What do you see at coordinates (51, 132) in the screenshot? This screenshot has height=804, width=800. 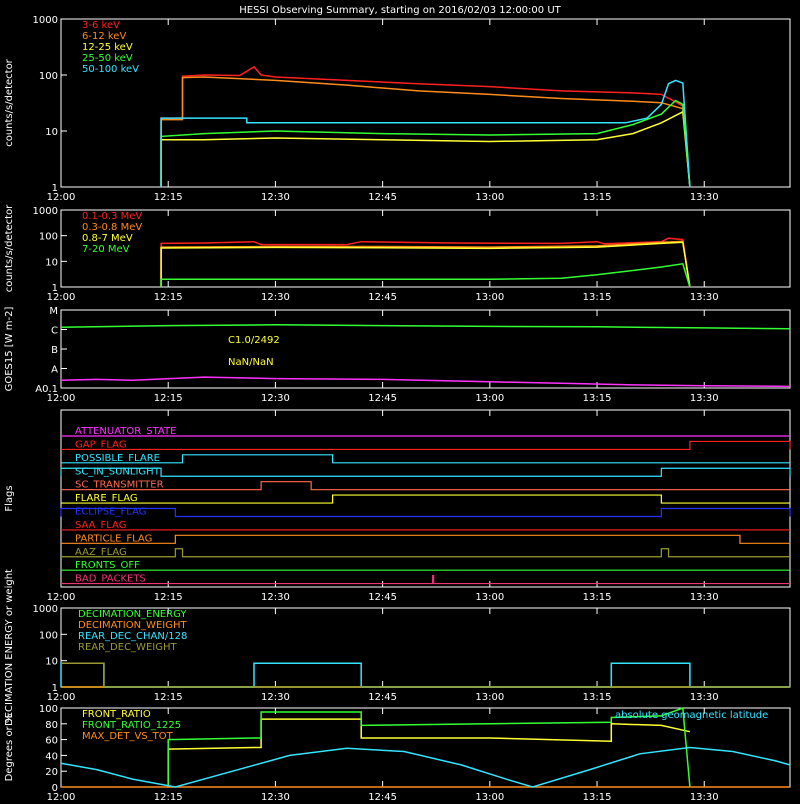 I see `lowE-ytick-label: 10` at bounding box center [51, 132].